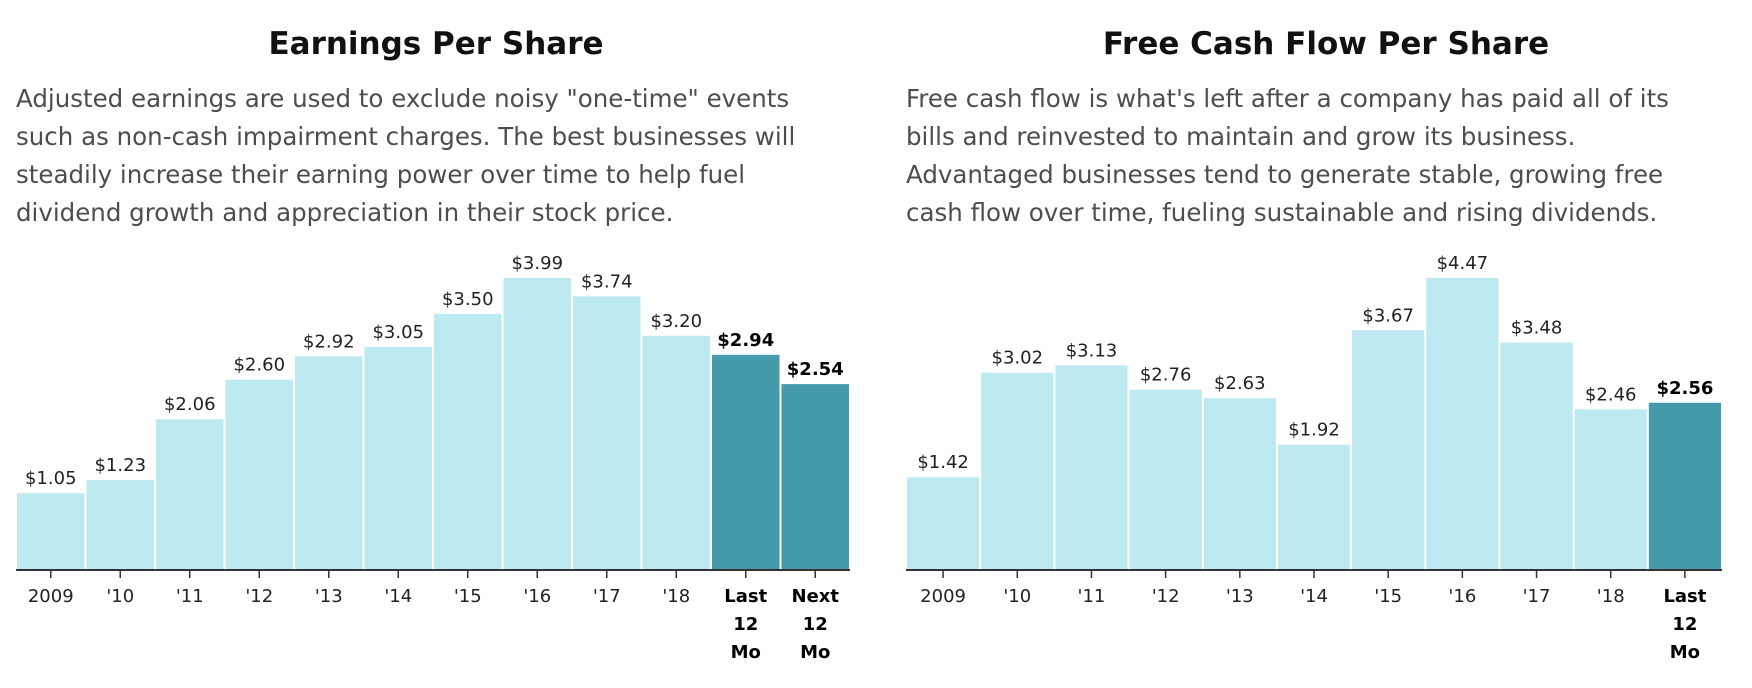 This screenshot has height=688, width=1752. Describe the element at coordinates (745, 340) in the screenshot. I see `eps-value-label: $2.94` at that location.